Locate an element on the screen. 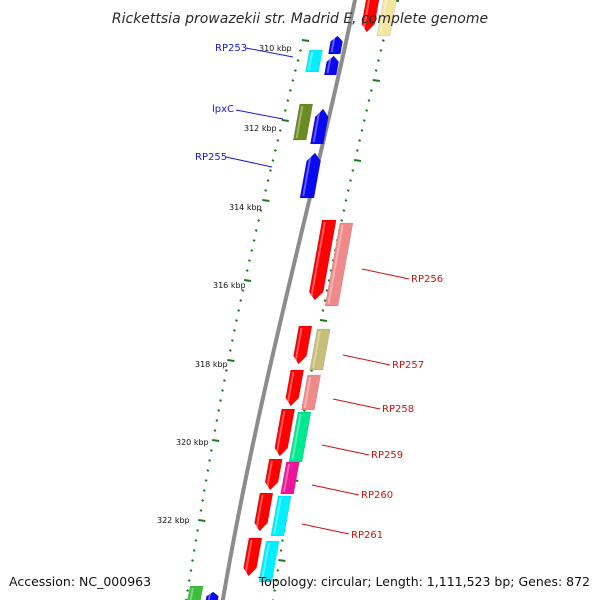 The width and height of the screenshot is (600, 600). scale-label-310: 310 kbp is located at coordinates (275, 48).